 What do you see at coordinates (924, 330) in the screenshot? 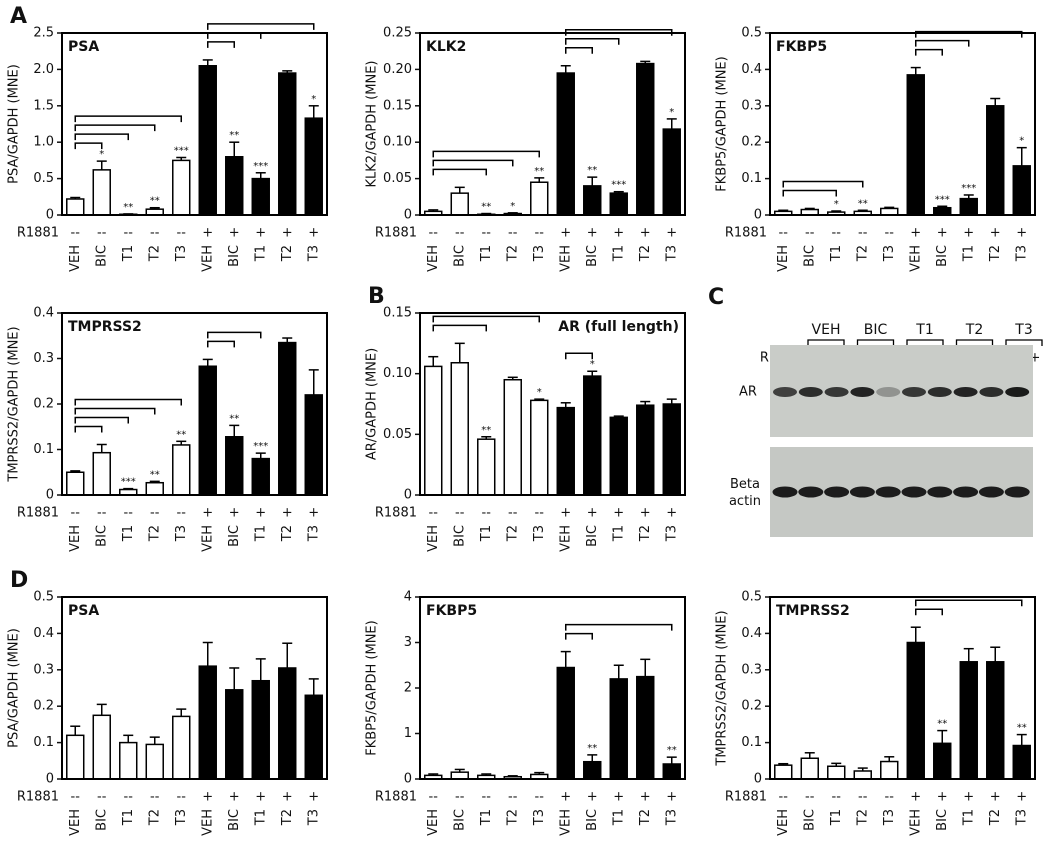
I see `blot-group: T1` at bounding box center [924, 330].